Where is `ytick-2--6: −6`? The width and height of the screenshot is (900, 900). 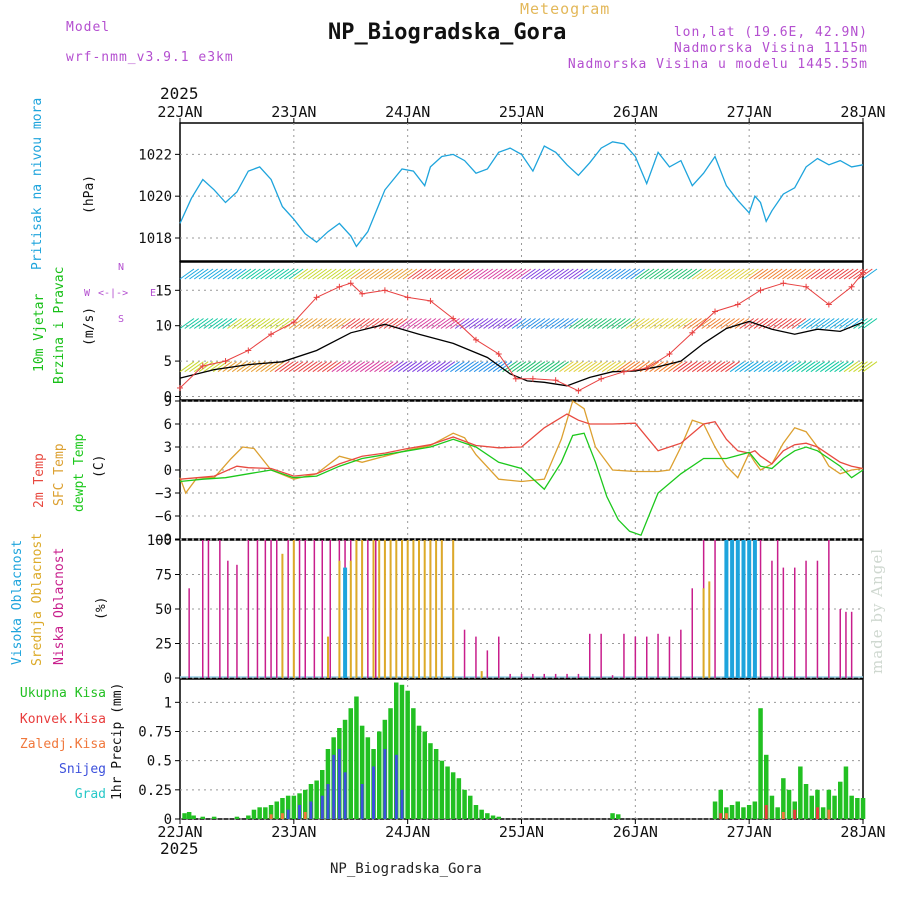 ytick-2--6: −6 is located at coordinates (163, 517).